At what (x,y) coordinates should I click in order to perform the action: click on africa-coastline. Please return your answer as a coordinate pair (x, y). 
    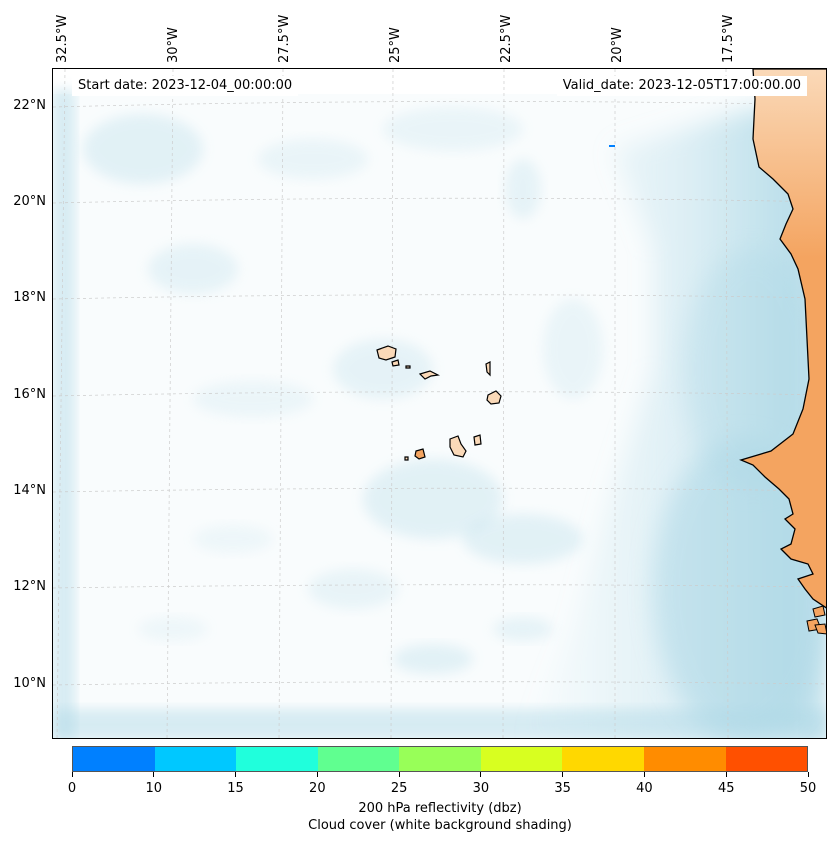
    Looking at the image, I should click on (782, 339).